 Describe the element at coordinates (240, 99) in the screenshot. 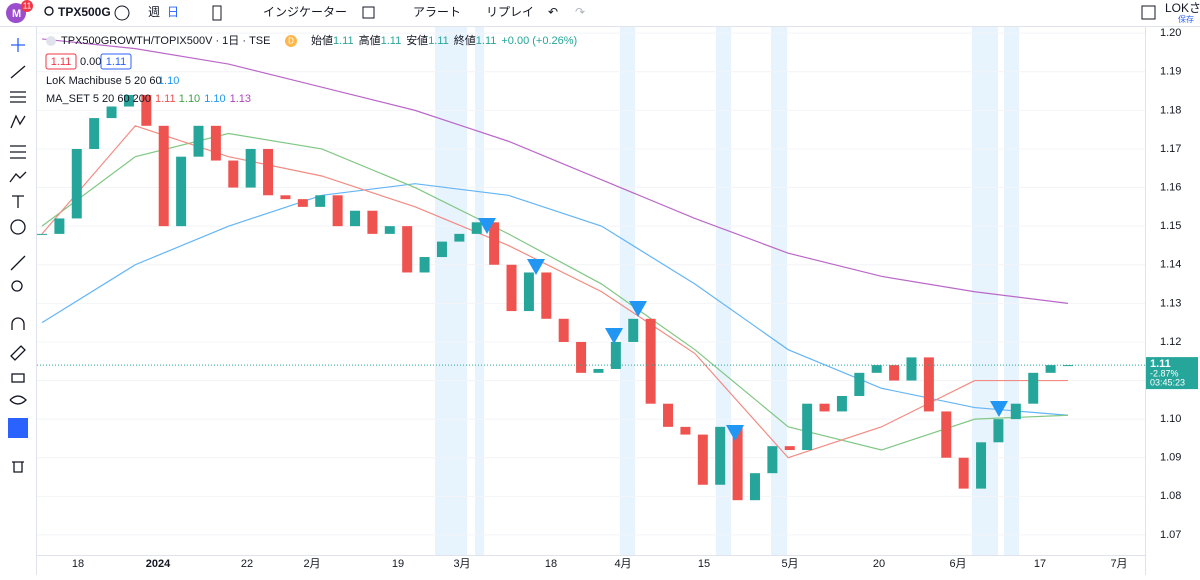

I see `indicator-value: 1.13` at that location.